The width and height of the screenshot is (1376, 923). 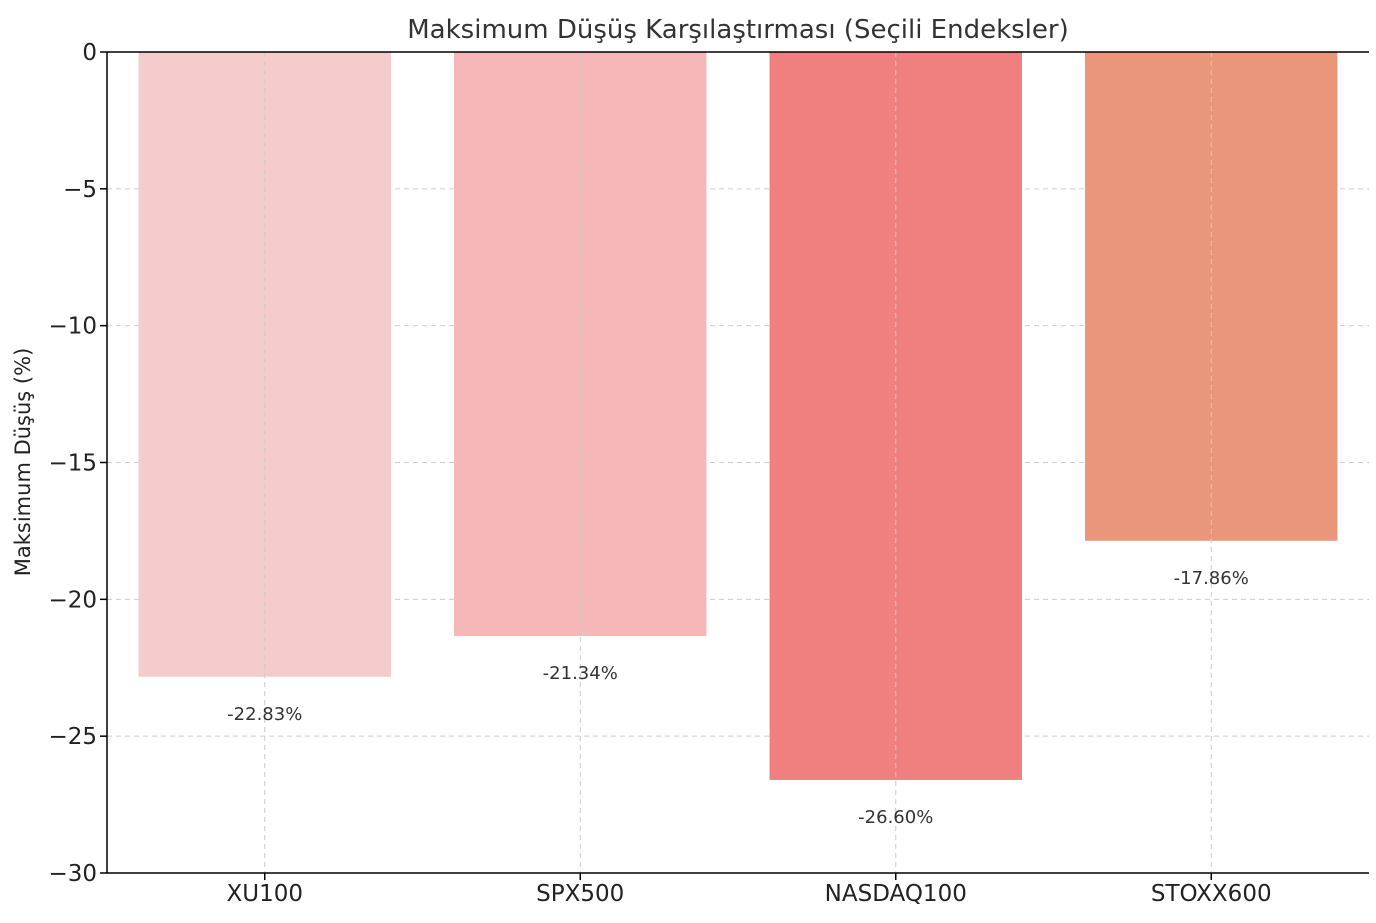 I want to click on x-tick-label-stoxx600: STOXX600, so click(x=1211, y=894).